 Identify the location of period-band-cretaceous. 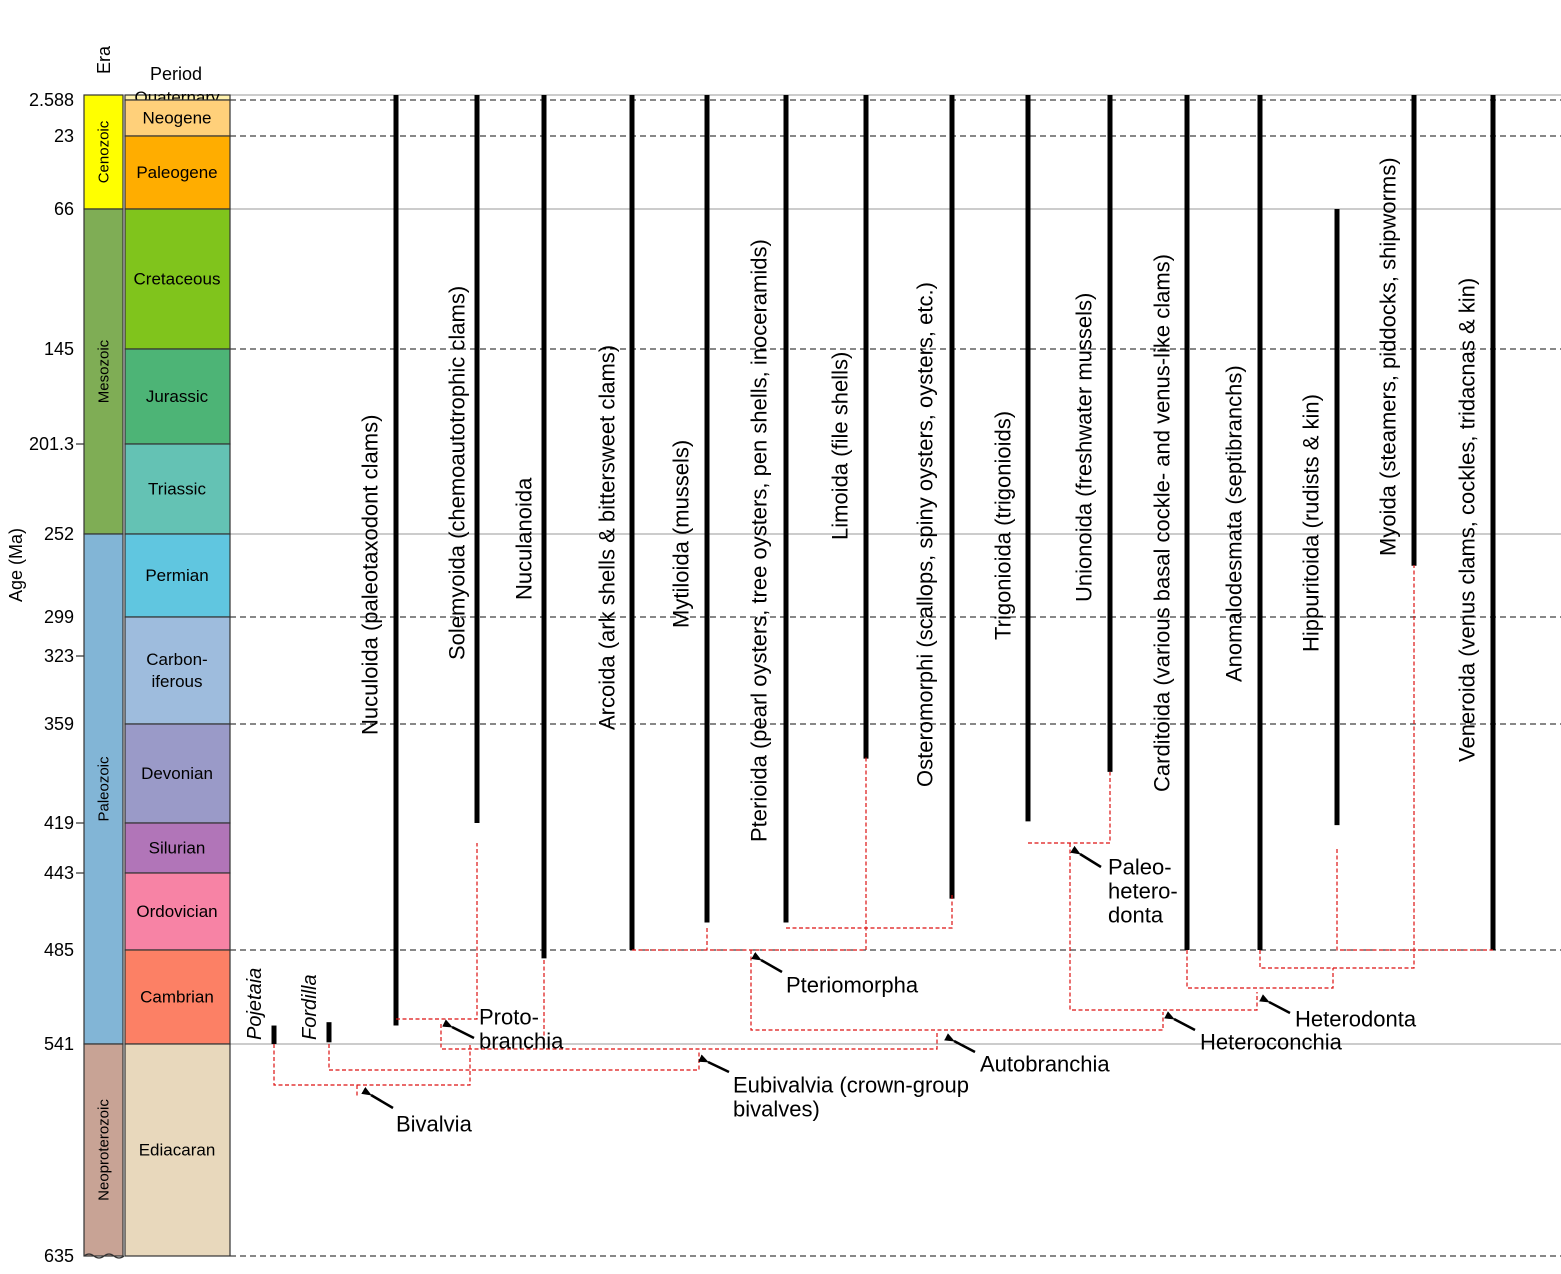
(177, 279).